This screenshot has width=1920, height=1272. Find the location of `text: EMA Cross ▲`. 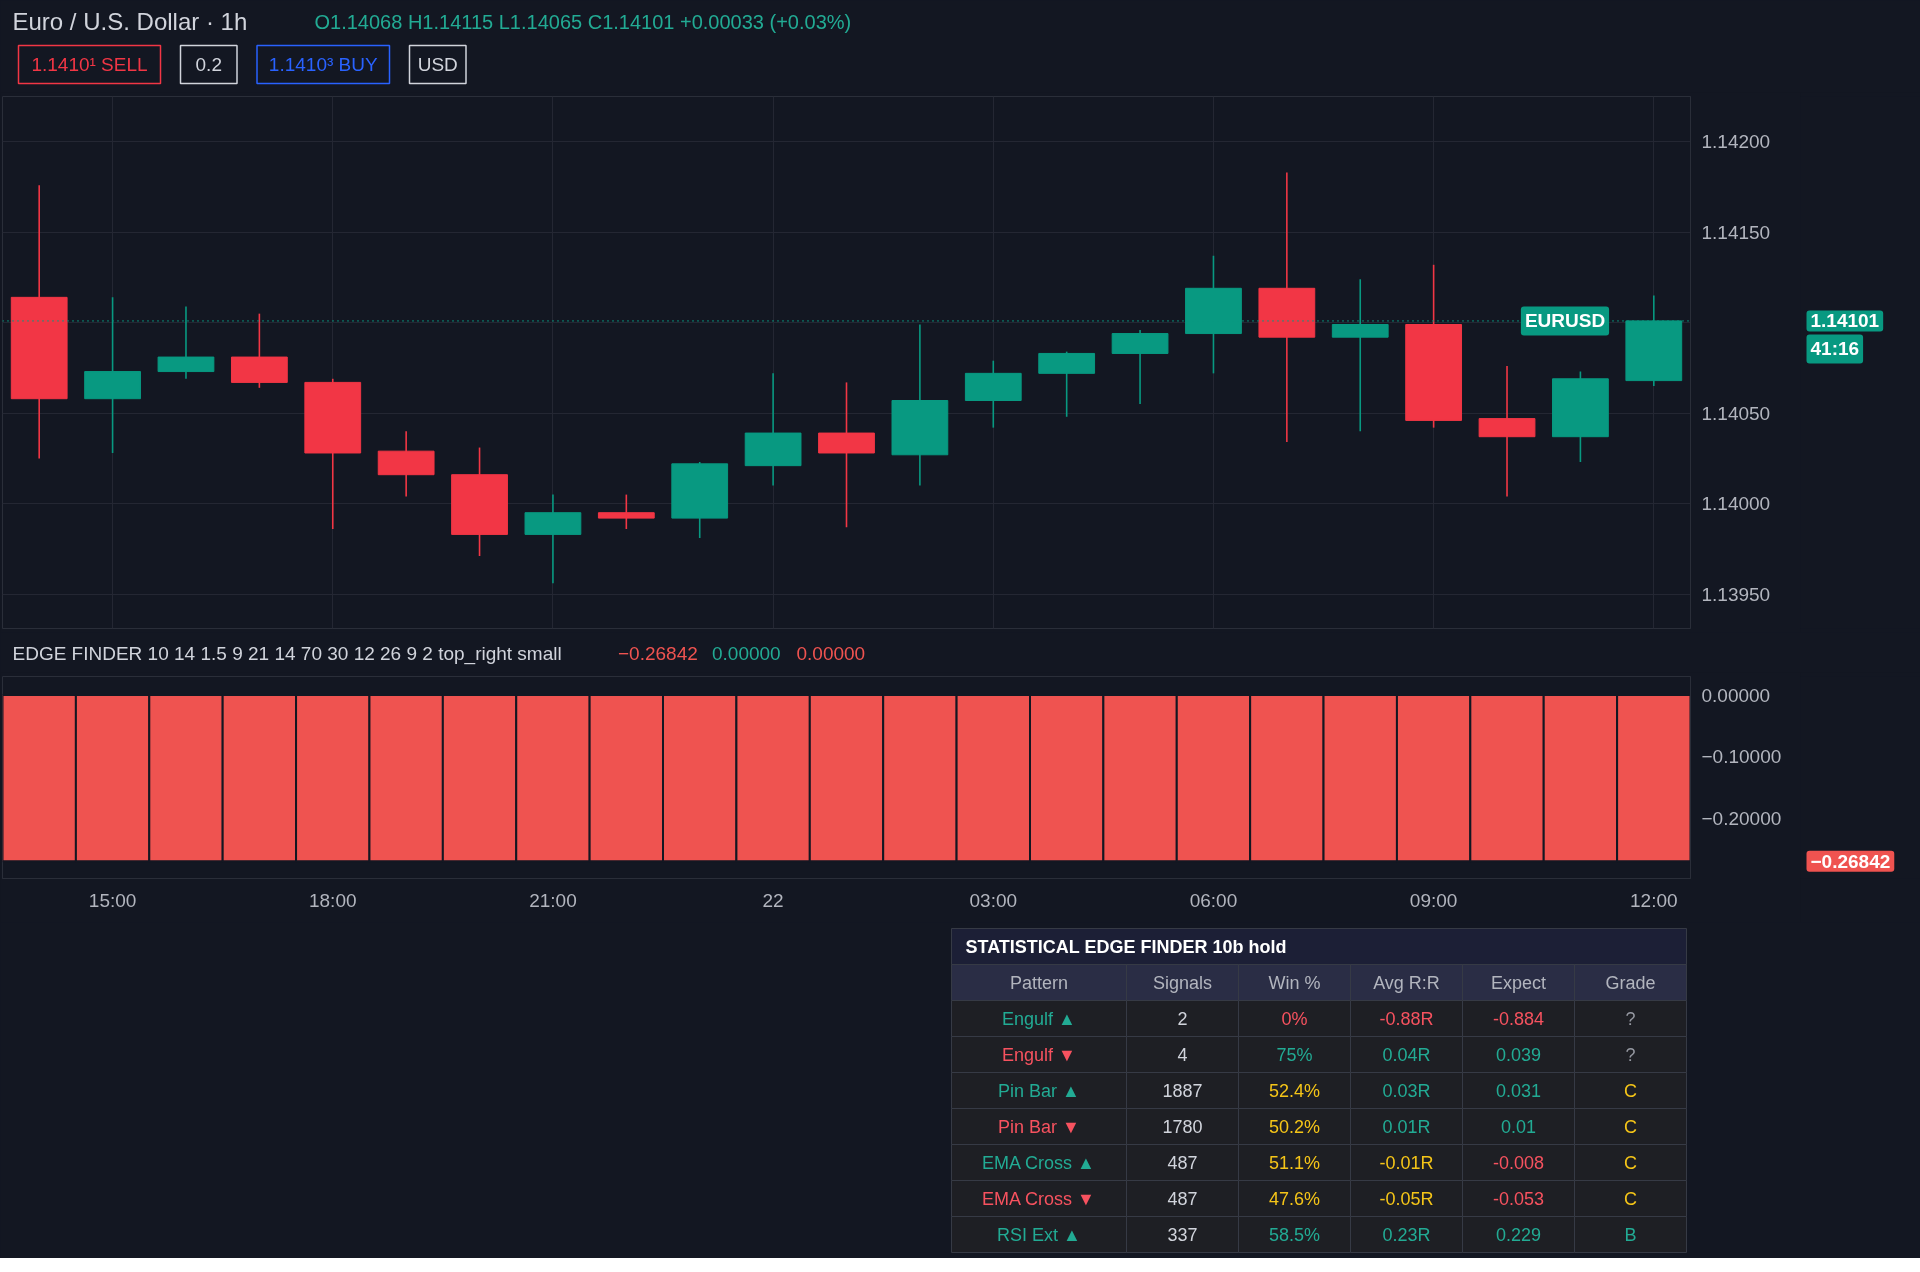

text: EMA Cross ▲ is located at coordinates (1038, 1162).